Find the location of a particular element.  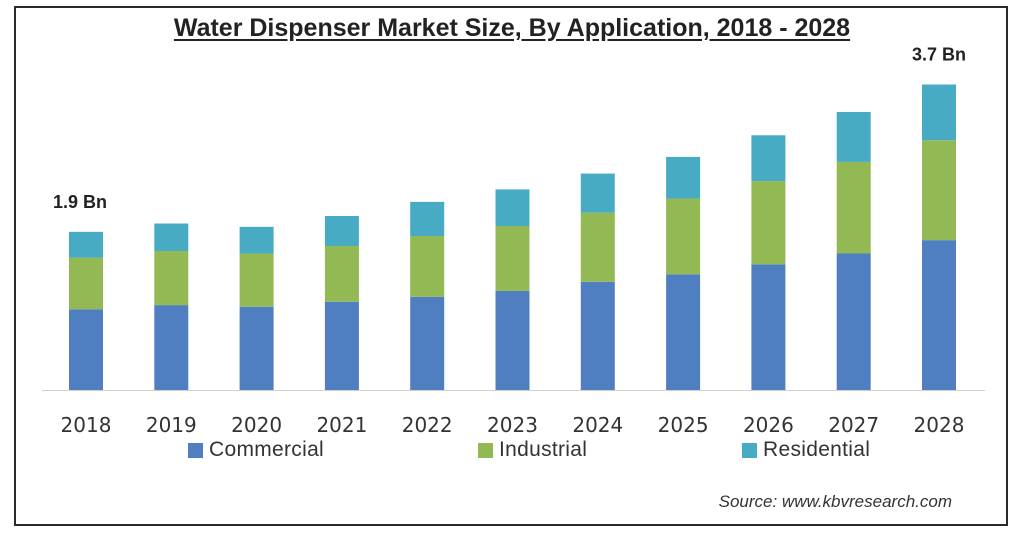

x-tick-label-2027: 2027 is located at coordinates (853, 425).